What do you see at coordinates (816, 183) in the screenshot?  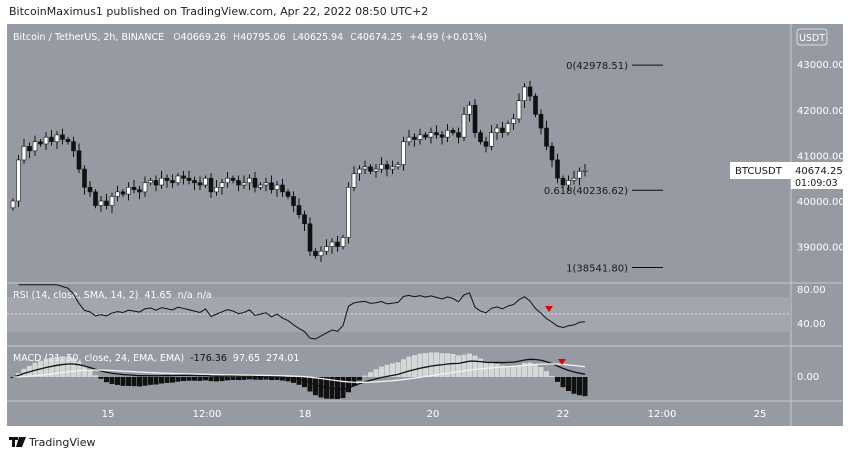 I see `bar-countdown: 01:09:03` at bounding box center [816, 183].